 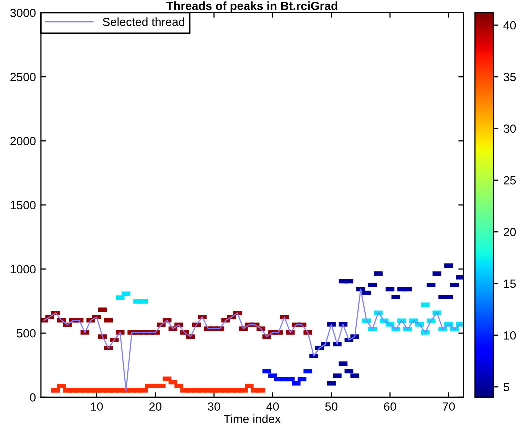 What do you see at coordinates (33, 397) in the screenshot?
I see `y-tick-label: 0` at bounding box center [33, 397].